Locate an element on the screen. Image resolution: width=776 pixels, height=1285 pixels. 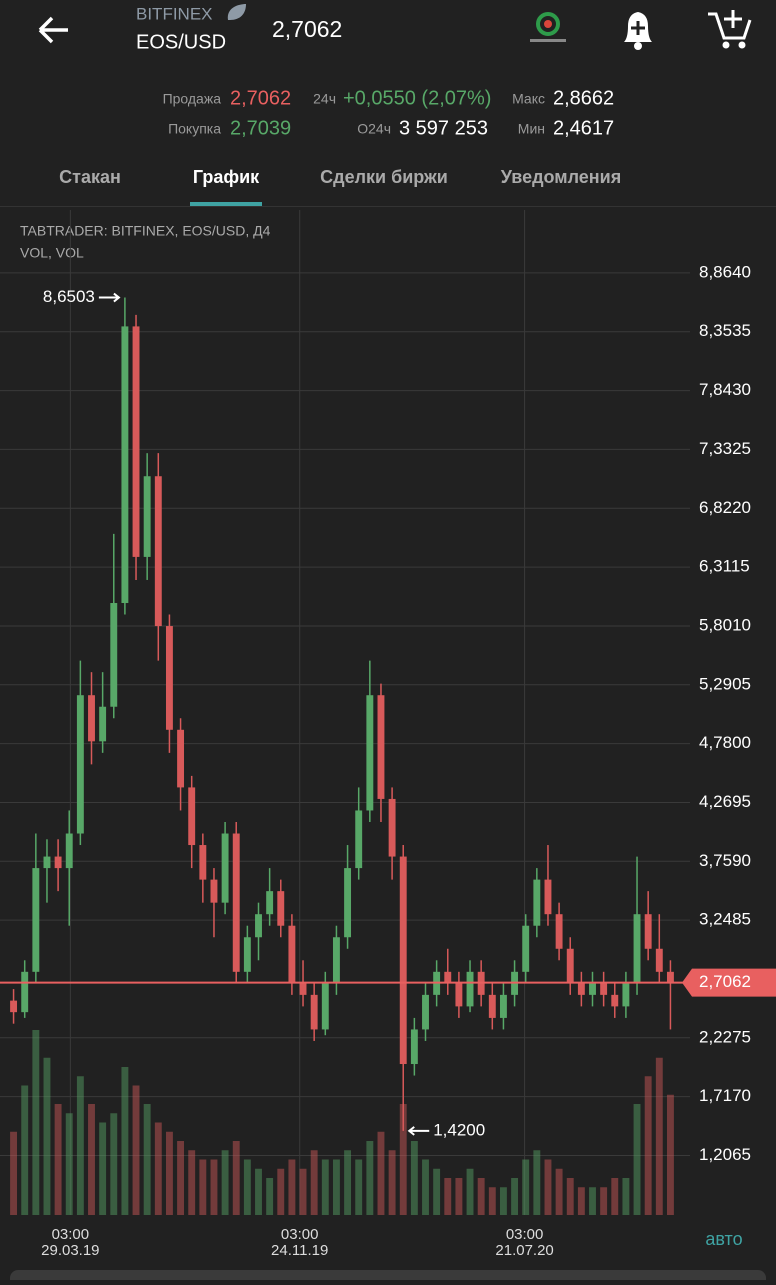
y-tick-label: 3,2485 is located at coordinates (725, 919).